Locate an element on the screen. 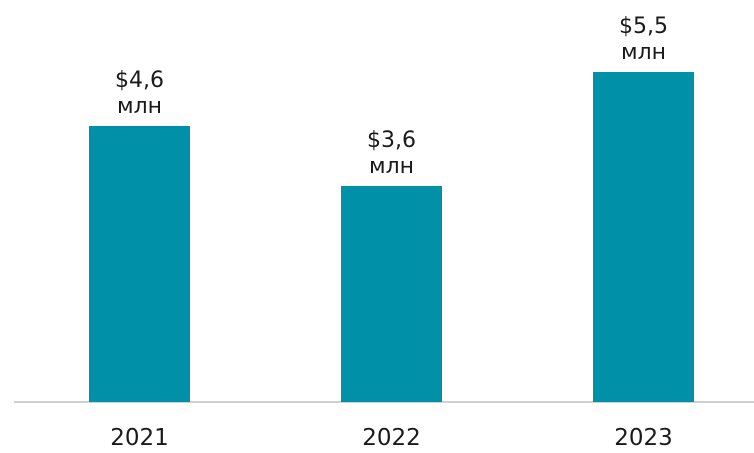 The height and width of the screenshot is (453, 754). x-tick-label: 2023 is located at coordinates (643, 438).